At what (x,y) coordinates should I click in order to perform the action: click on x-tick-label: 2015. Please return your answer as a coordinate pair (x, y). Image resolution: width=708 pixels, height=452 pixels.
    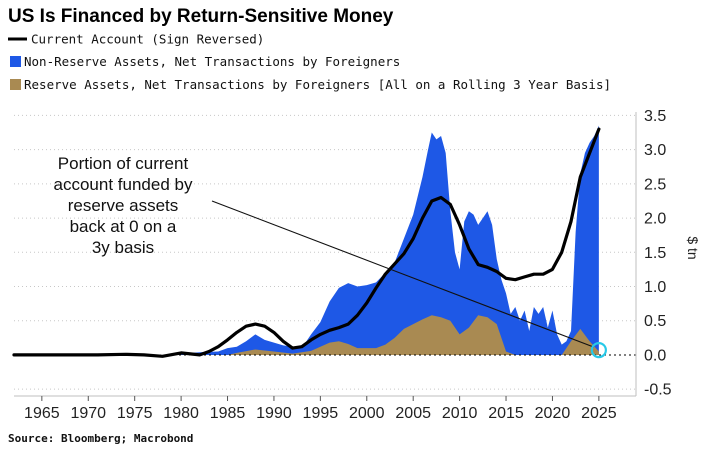
    Looking at the image, I should click on (506, 413).